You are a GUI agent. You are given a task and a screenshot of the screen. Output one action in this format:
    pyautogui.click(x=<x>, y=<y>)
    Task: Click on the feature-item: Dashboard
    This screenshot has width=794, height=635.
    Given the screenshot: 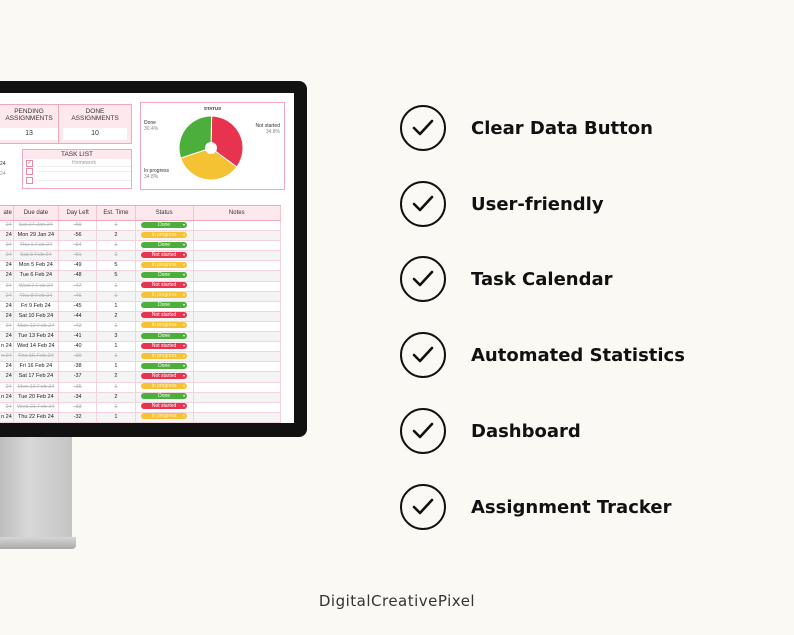 What is the action you would take?
    pyautogui.click(x=490, y=431)
    